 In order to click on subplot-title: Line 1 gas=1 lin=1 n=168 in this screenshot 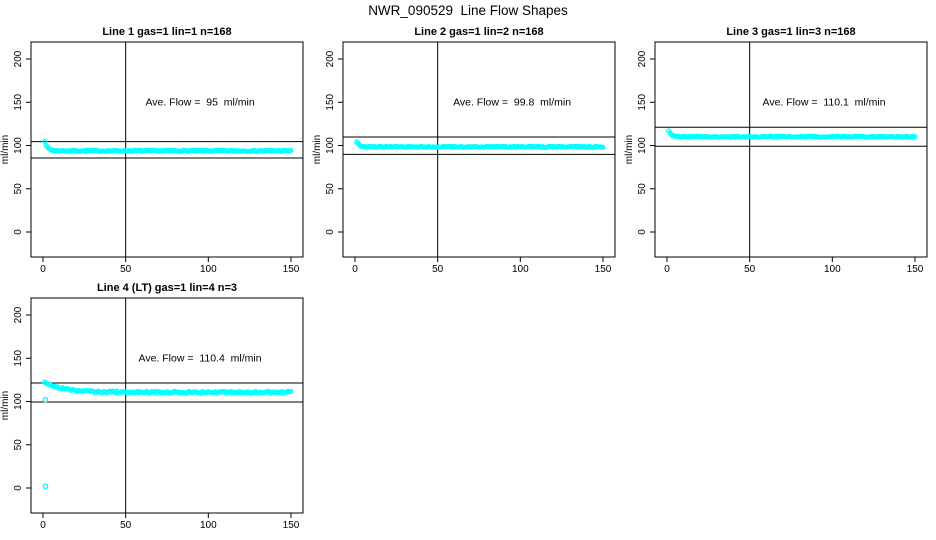, I will do `click(166, 32)`.